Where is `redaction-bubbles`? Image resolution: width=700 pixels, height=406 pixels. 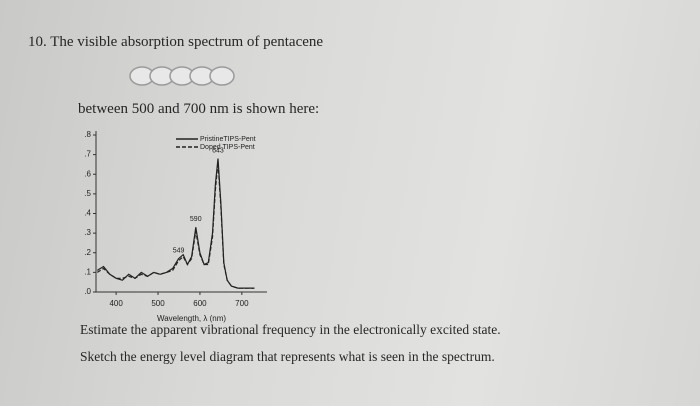
redaction-bubbles is located at coordinates (182, 76).